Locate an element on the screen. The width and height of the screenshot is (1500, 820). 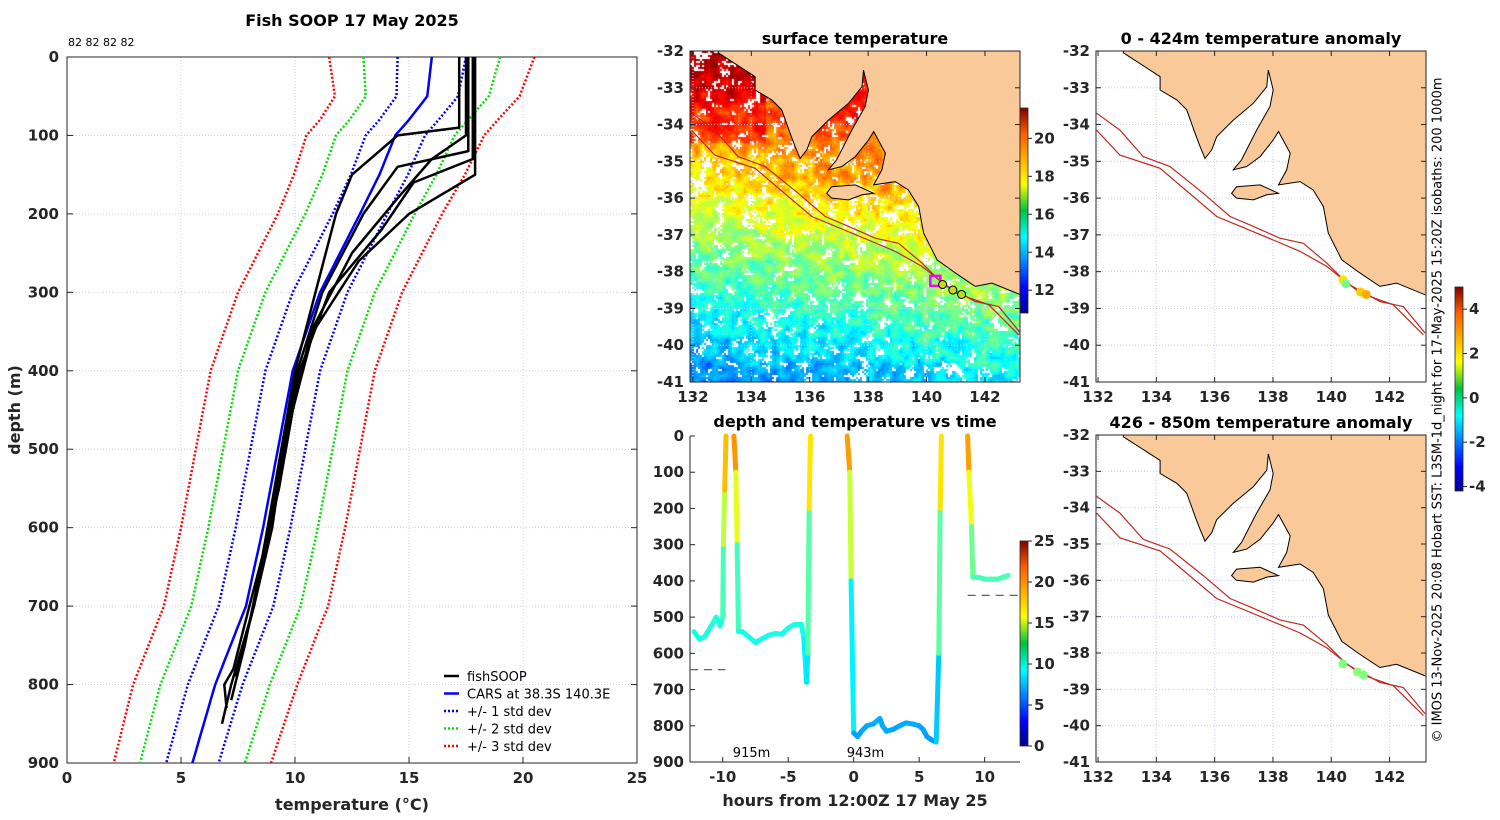
legend-label: +/- 2 std dev is located at coordinates (509, 730).